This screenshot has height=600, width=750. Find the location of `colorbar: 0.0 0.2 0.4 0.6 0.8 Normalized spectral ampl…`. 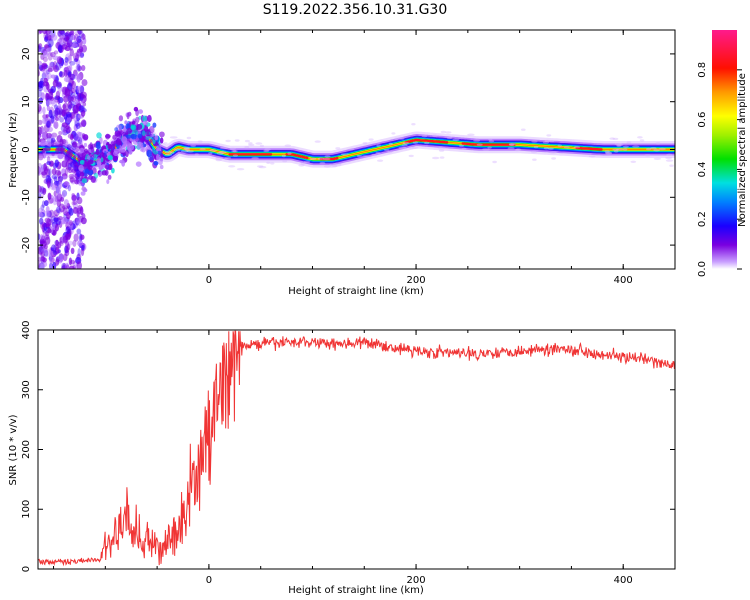

colorbar: 0.0 0.2 0.4 0.6 0.8 Normalized spectral ampl… is located at coordinates (722, 153).